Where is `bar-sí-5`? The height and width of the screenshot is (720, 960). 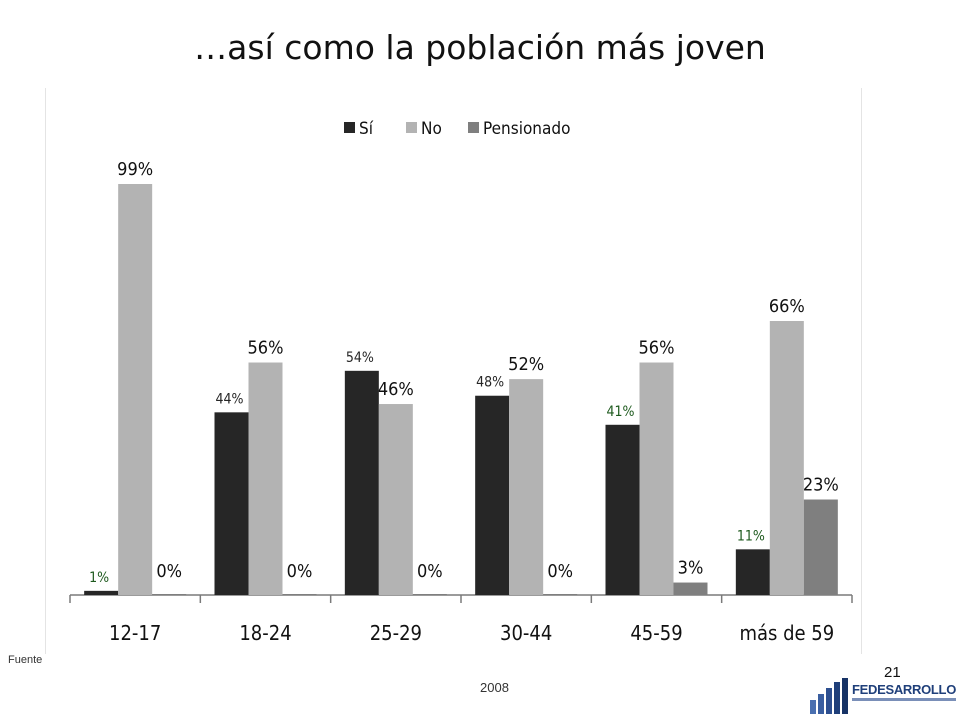
bar-sí-5 is located at coordinates (752, 572).